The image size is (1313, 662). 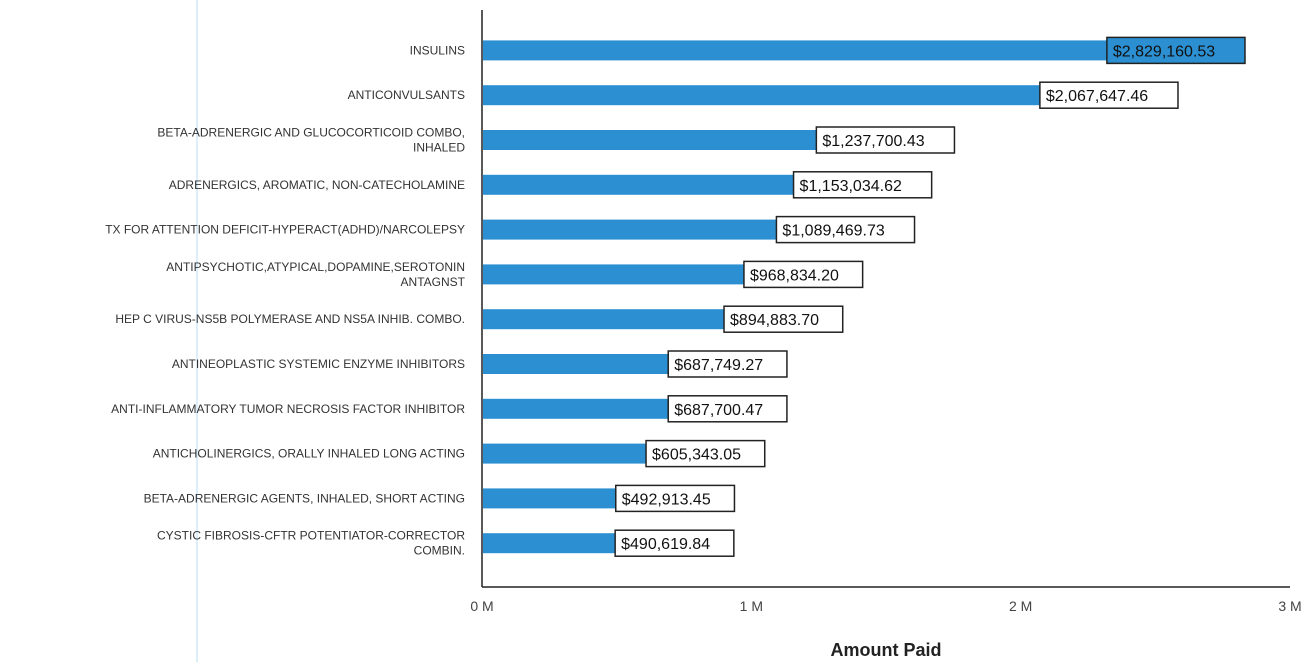 What do you see at coordinates (666, 499) in the screenshot?
I see `data-label-10: $492,913.45` at bounding box center [666, 499].